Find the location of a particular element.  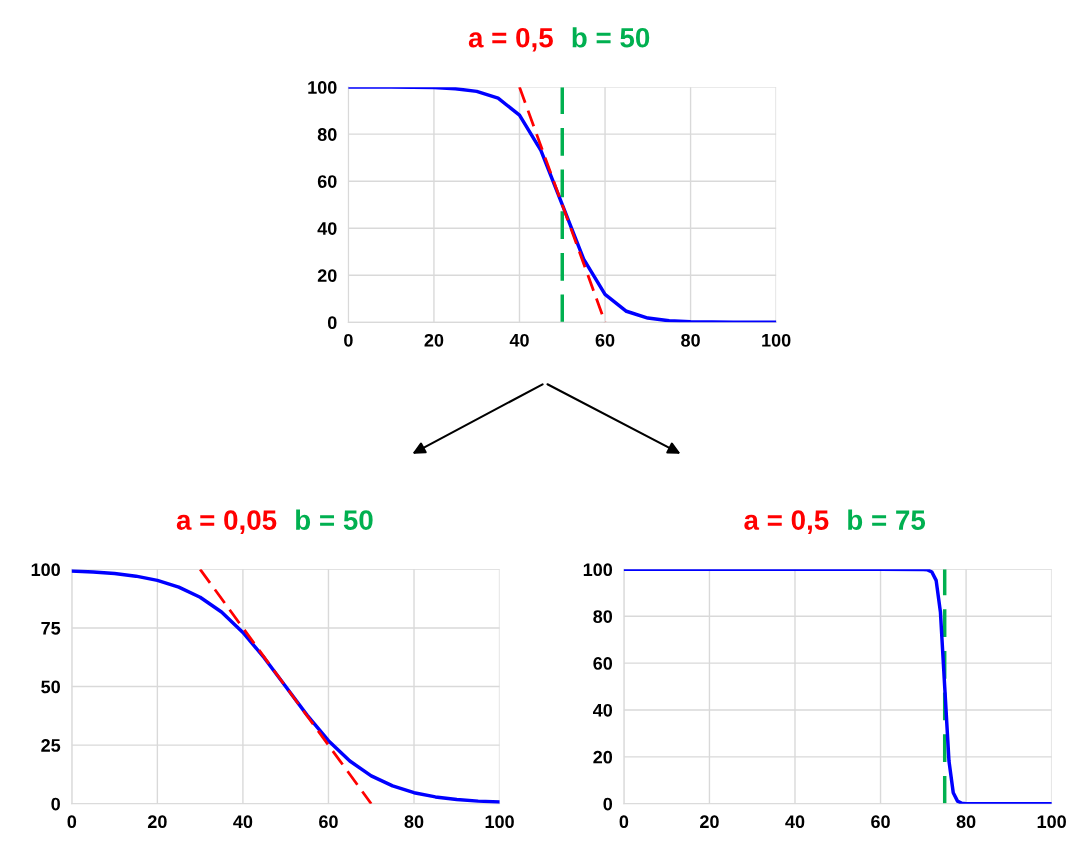

chart-title: a = 0,05 is located at coordinates (226, 522).